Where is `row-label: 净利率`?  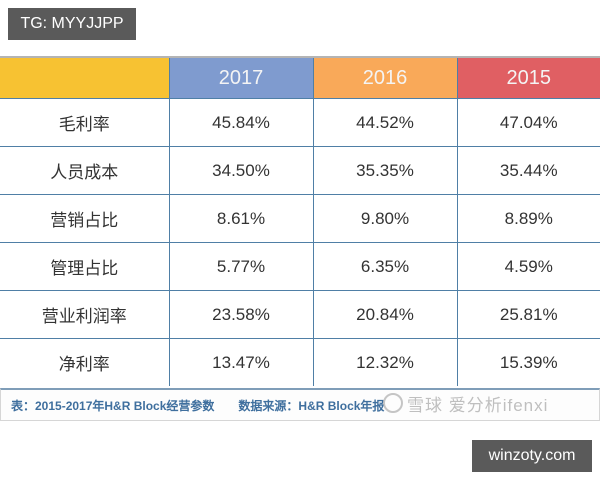
row-label: 净利率 is located at coordinates (84, 362).